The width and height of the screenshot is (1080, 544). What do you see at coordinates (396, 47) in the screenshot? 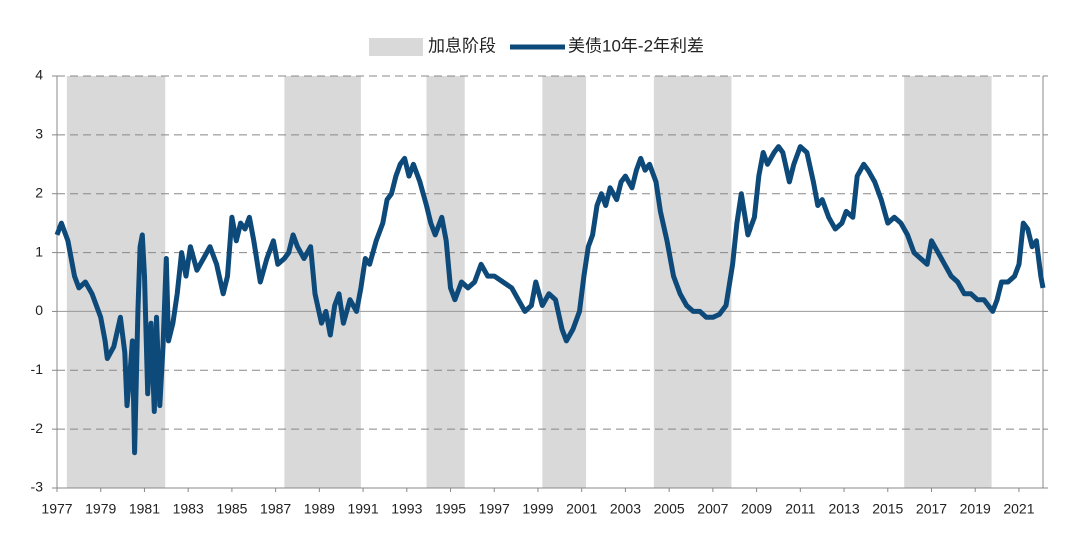
I see `legend-swatch-range` at bounding box center [396, 47].